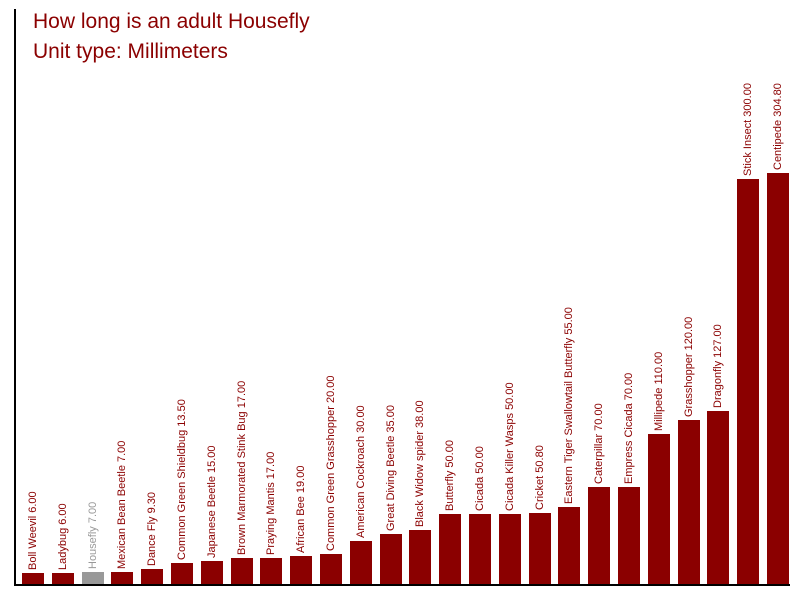 The height and width of the screenshot is (600, 800). I want to click on bar-label: Butterfly 50.00, so click(450, 475).